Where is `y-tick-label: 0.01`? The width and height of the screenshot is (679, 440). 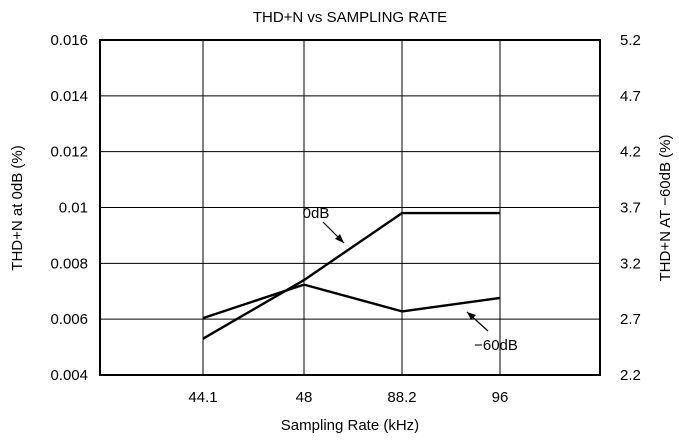
y-tick-label: 0.01 is located at coordinates (73, 208).